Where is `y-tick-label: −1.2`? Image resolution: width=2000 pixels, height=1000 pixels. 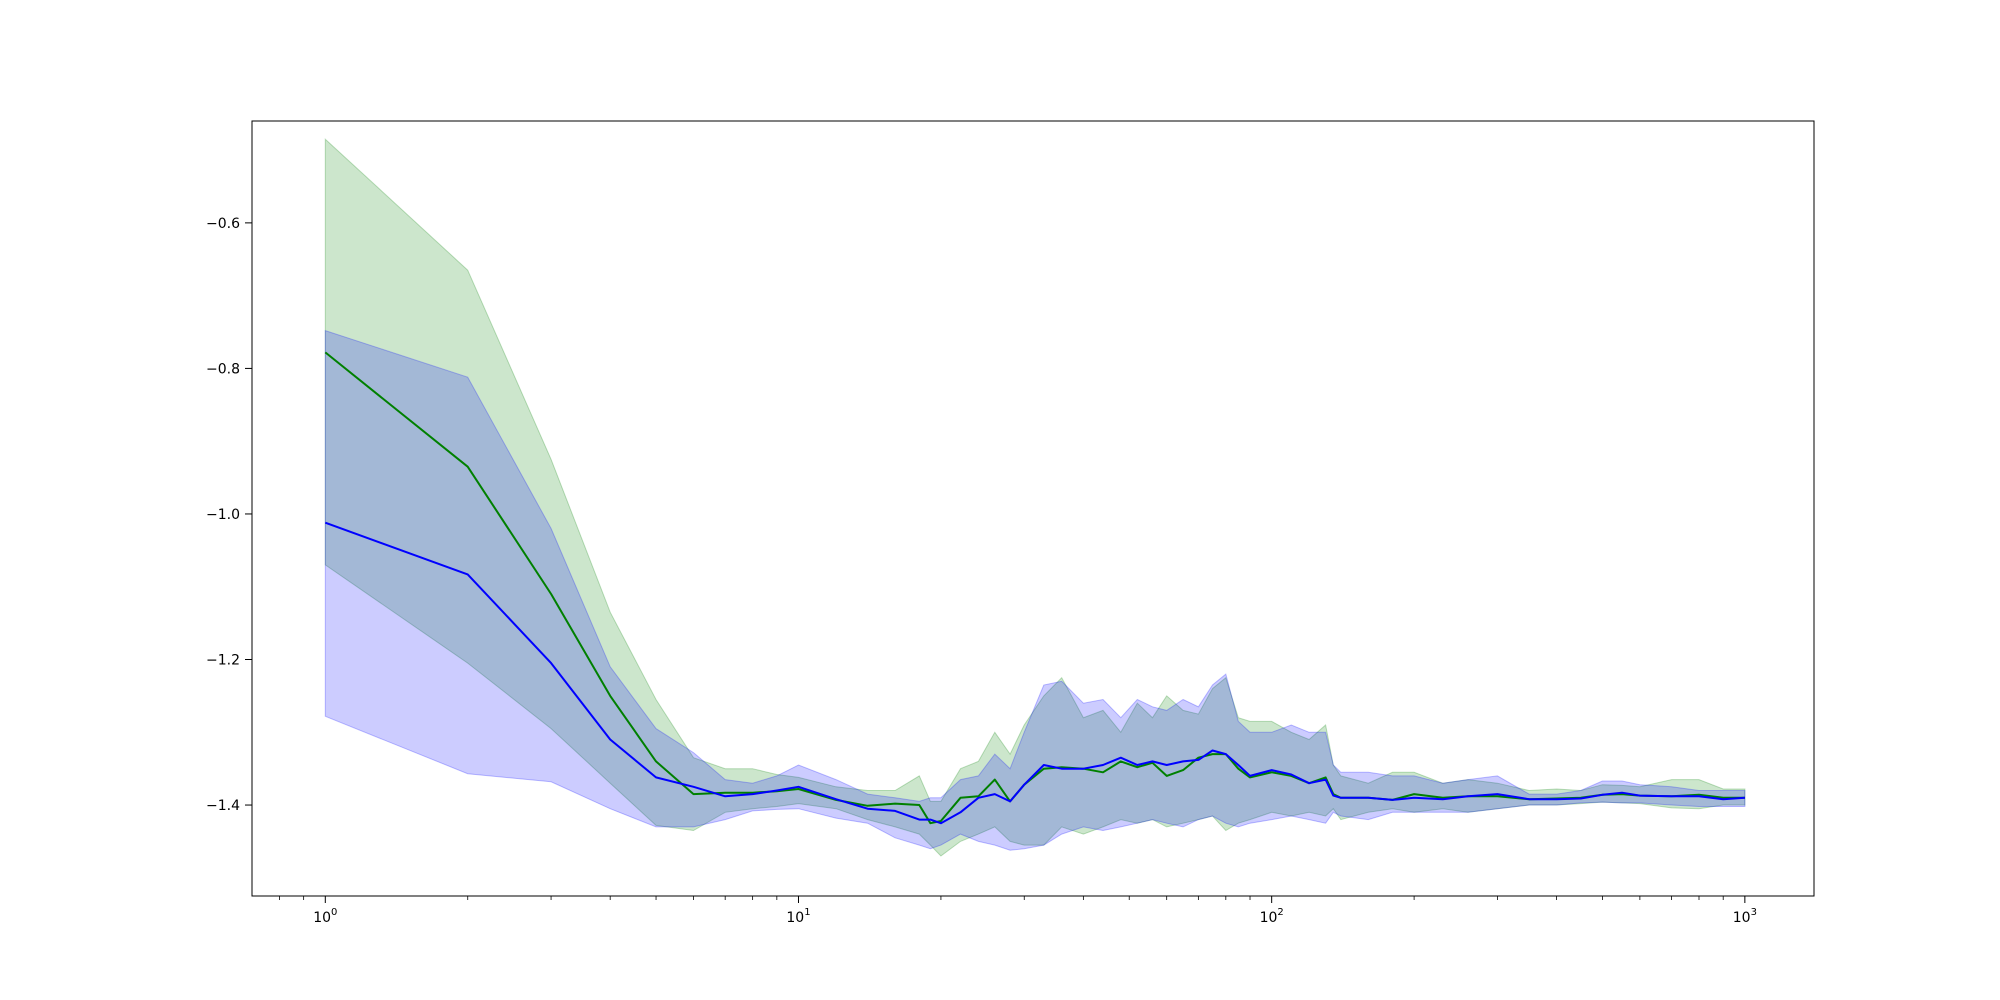 y-tick-label: −1.2 is located at coordinates (223, 660).